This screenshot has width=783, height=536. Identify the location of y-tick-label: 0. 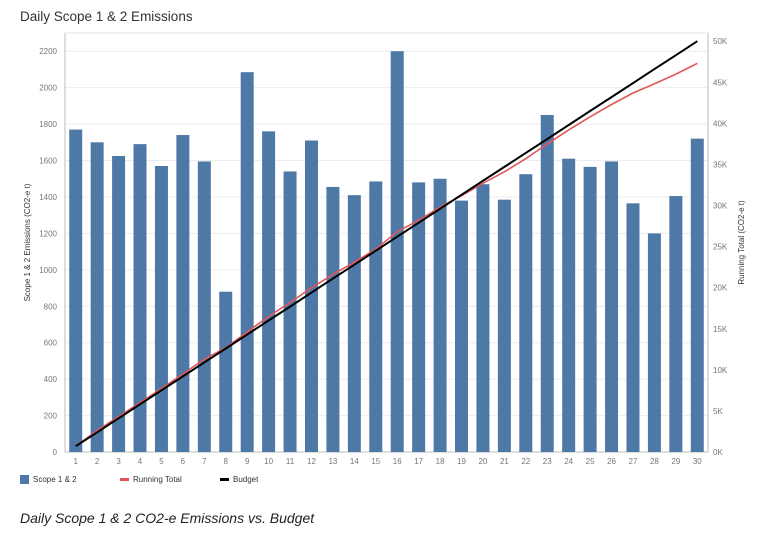
(55, 452).